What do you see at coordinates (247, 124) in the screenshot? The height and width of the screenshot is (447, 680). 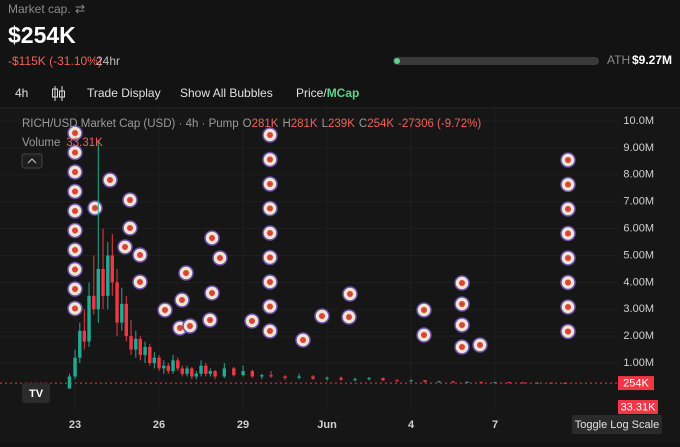 I see `o-label: O` at bounding box center [247, 124].